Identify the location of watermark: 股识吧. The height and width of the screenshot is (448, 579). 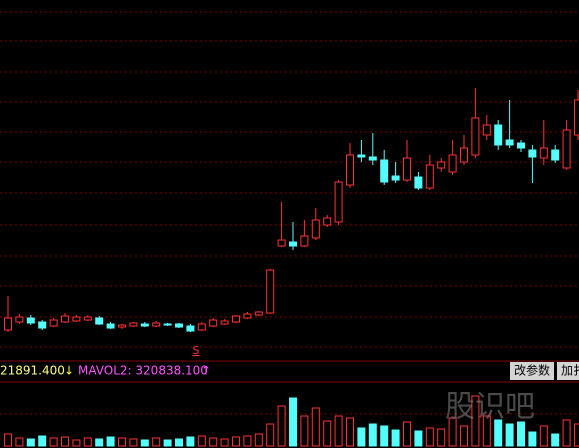
(490, 407).